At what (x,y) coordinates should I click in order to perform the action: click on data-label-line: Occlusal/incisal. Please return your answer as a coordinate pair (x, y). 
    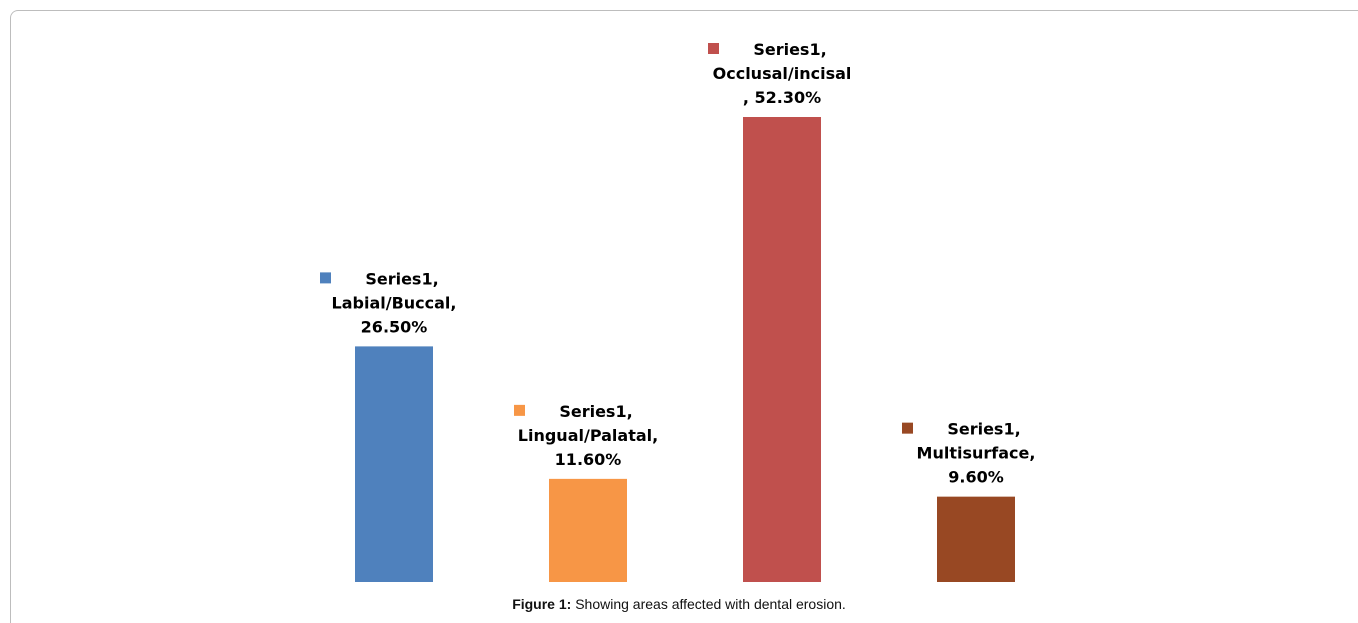
    Looking at the image, I should click on (782, 73).